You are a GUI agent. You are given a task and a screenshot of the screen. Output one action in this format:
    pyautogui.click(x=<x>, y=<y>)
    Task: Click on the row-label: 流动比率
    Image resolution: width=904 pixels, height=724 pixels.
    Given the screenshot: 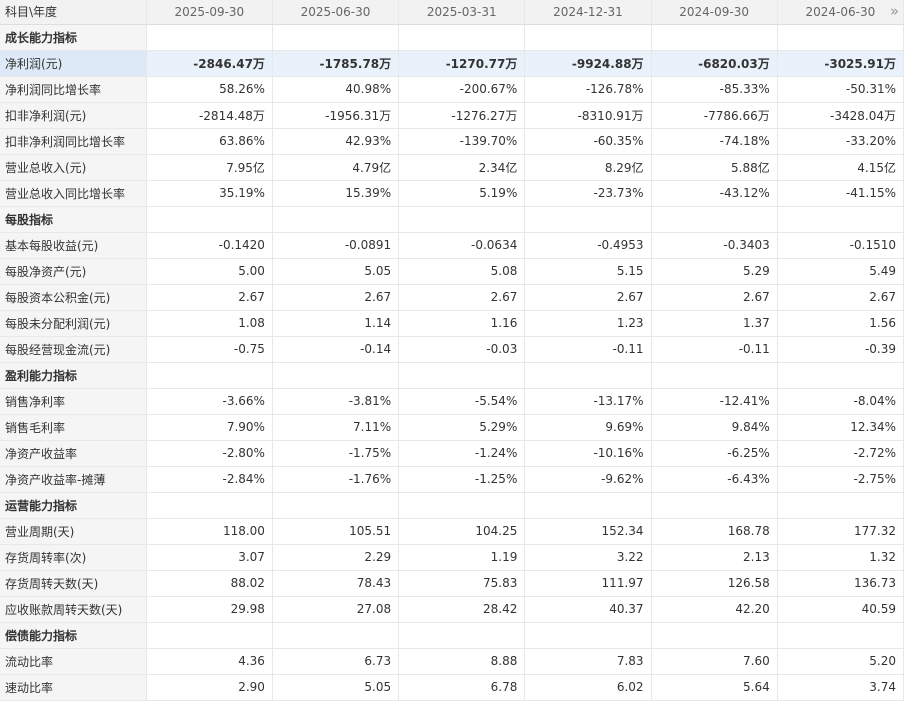 What is the action you would take?
    pyautogui.click(x=73, y=661)
    